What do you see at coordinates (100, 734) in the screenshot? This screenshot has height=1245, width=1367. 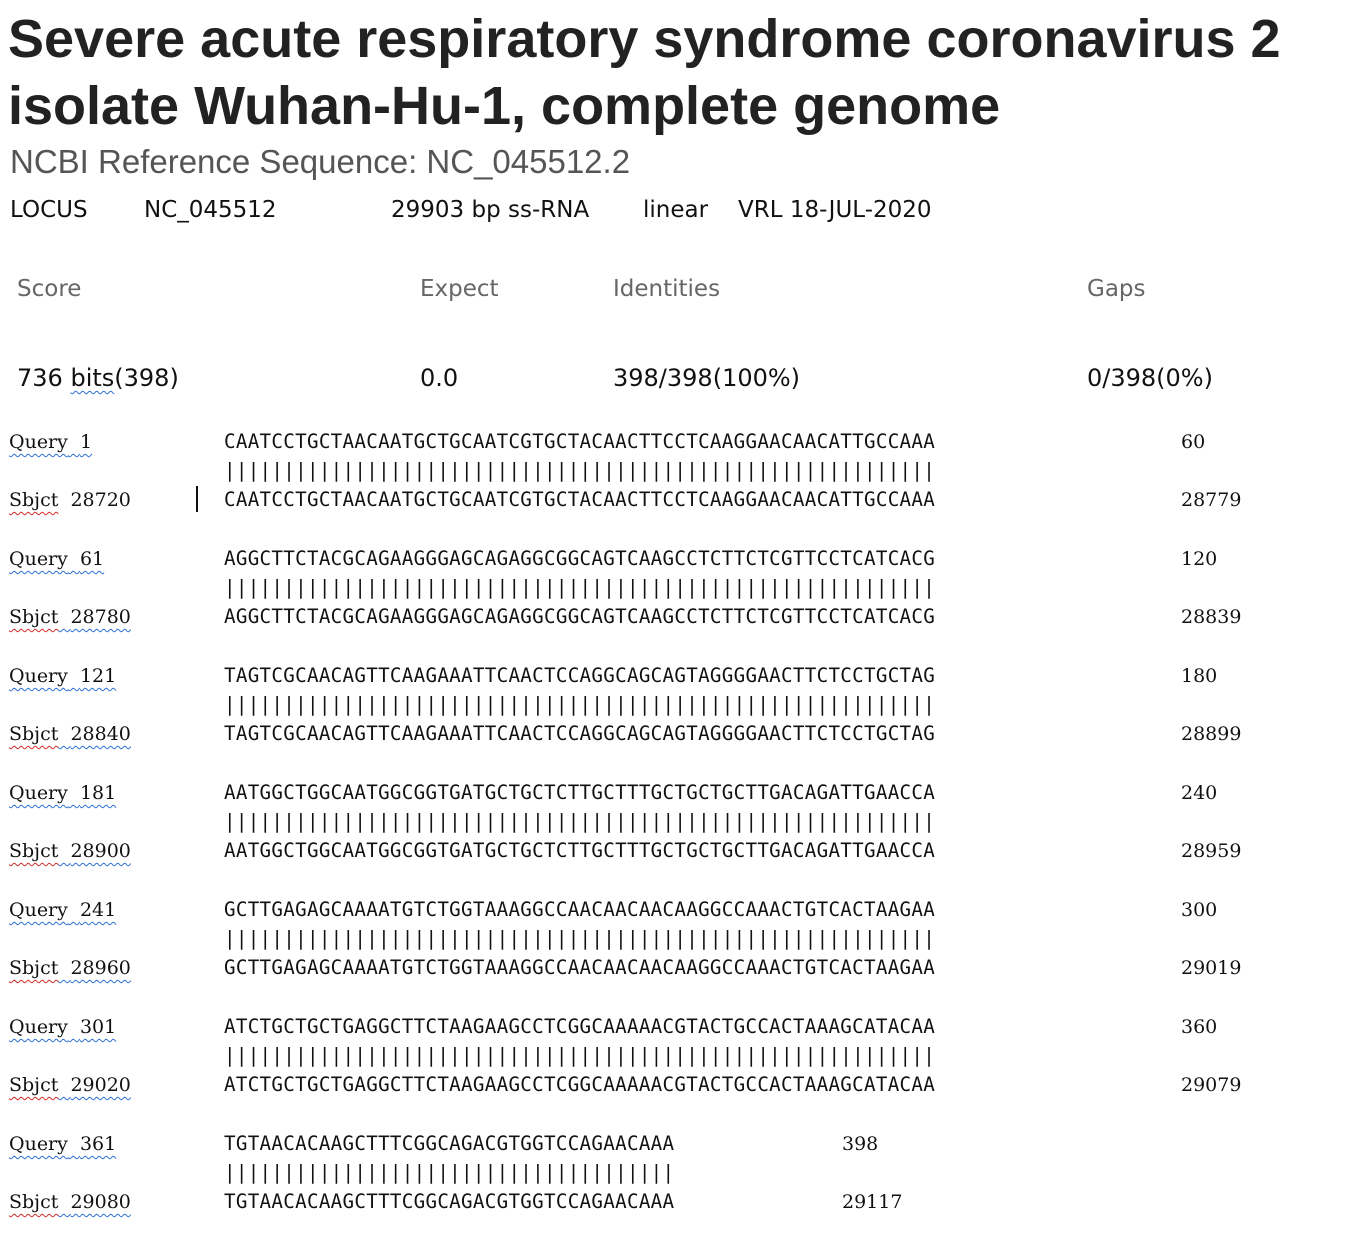 I see `sbjct-start: 28840` at bounding box center [100, 734].